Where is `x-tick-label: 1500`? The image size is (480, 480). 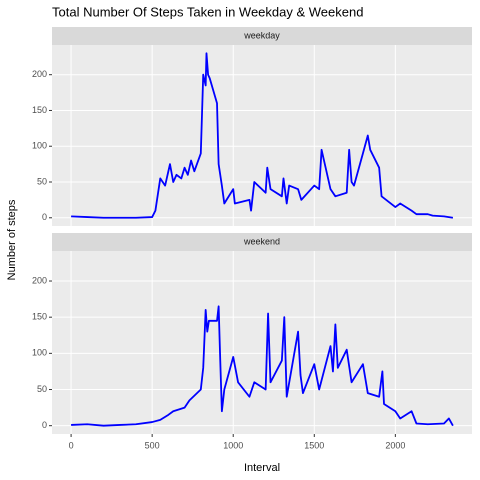
x-tick-label: 1500 is located at coordinates (314, 445).